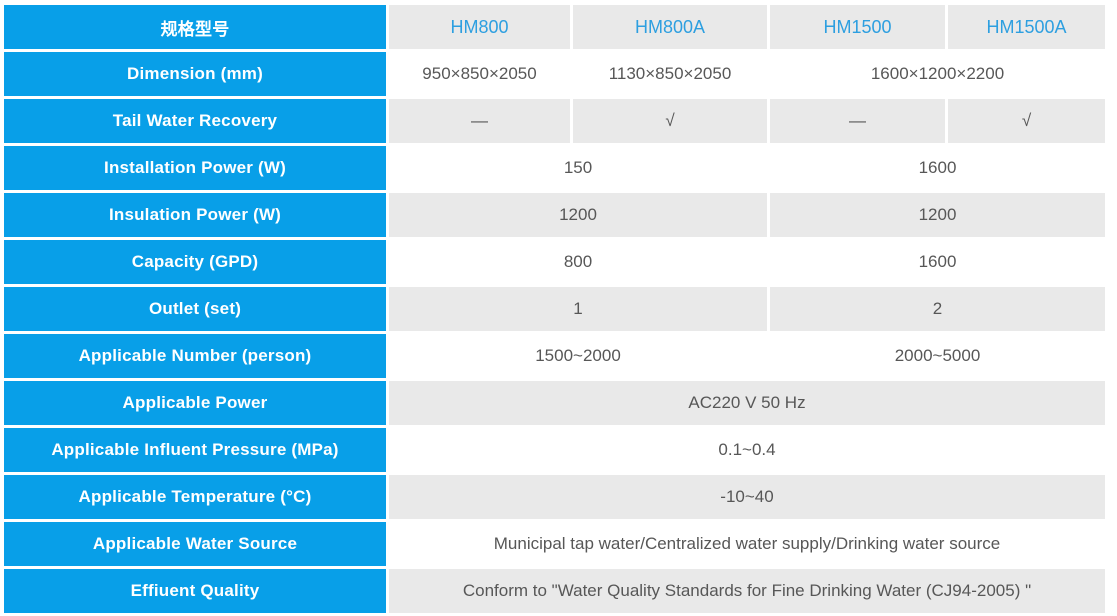 The height and width of the screenshot is (616, 1117). What do you see at coordinates (578, 309) in the screenshot?
I see `table-cell: 1` at bounding box center [578, 309].